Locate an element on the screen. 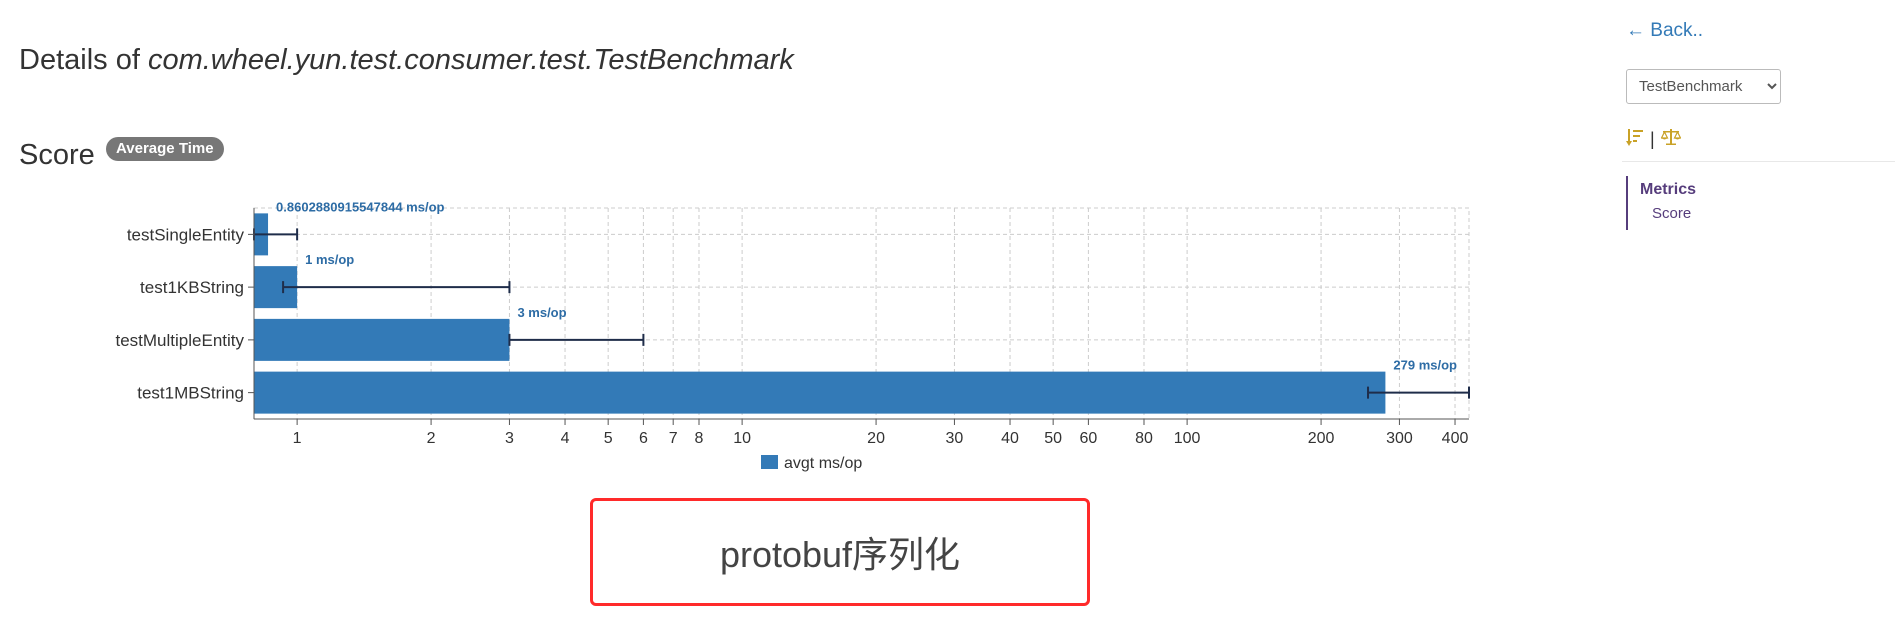 The width and height of the screenshot is (1895, 633). x-tick-label: 40 is located at coordinates (1010, 438).